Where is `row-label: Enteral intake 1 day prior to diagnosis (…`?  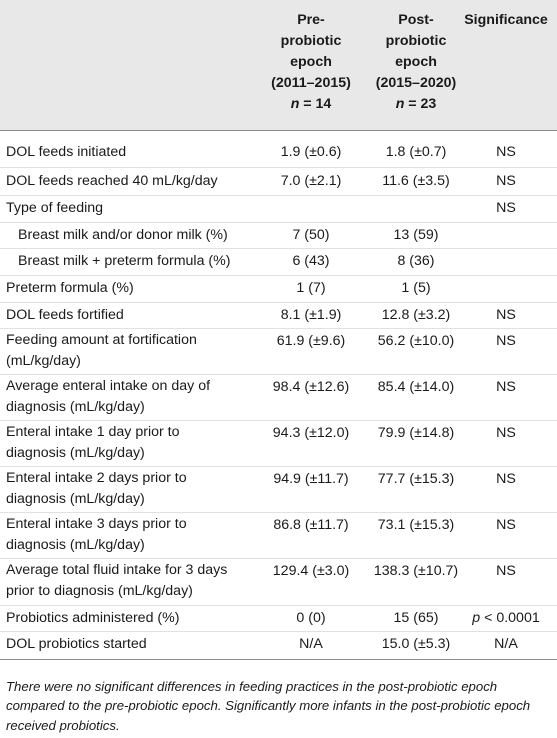 row-label: Enteral intake 1 day prior to diagnosis (… is located at coordinates (93, 442).